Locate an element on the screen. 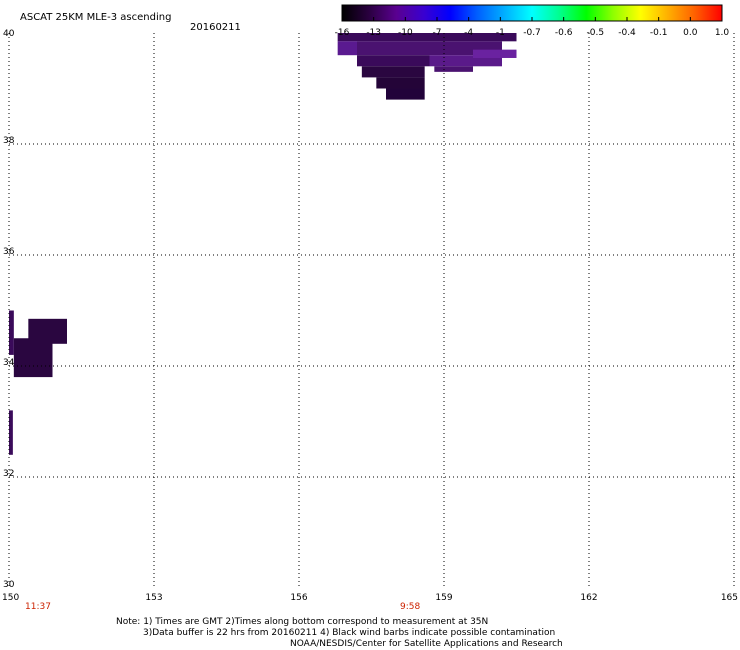  colorbar-label: -10 is located at coordinates (405, 33).